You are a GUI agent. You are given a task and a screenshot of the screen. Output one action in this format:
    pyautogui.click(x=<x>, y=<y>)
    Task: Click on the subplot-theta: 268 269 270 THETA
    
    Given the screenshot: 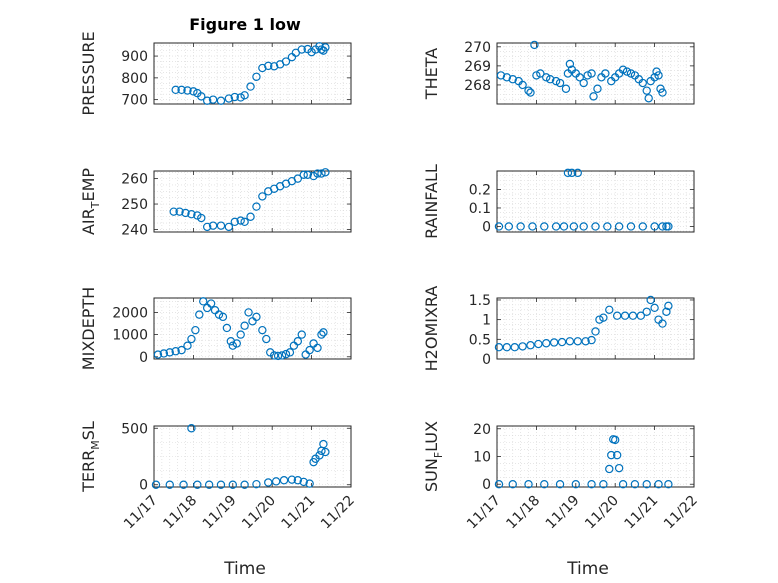 What is the action you would take?
    pyautogui.click(x=558, y=72)
    